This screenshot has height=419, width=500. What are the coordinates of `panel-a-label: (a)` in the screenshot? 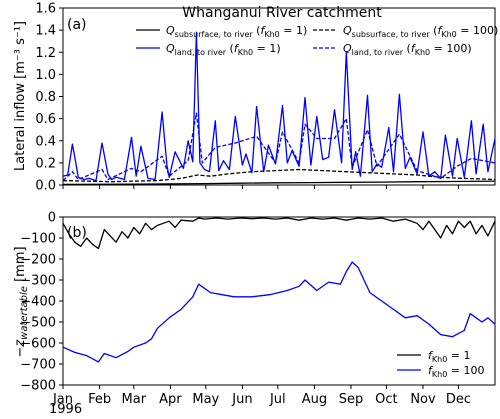 It's located at (77, 25).